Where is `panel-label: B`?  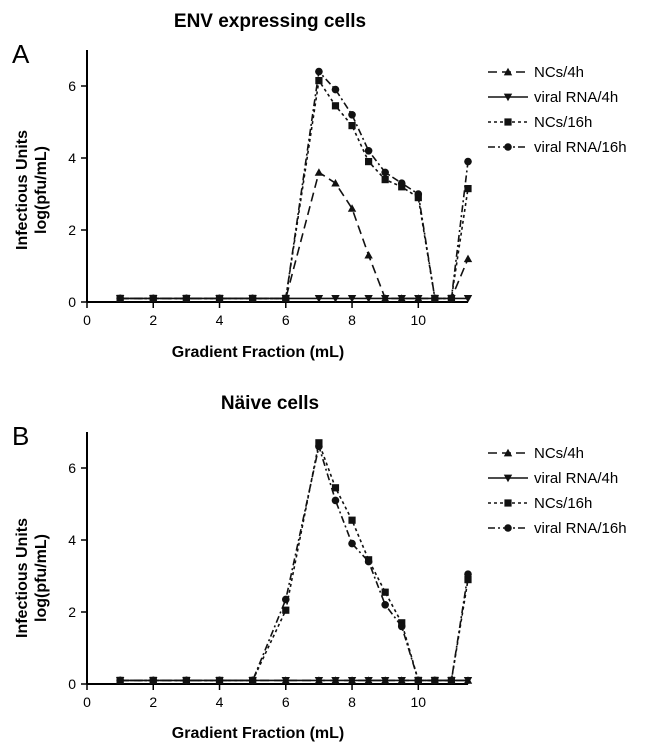 panel-label: B is located at coordinates (20, 436).